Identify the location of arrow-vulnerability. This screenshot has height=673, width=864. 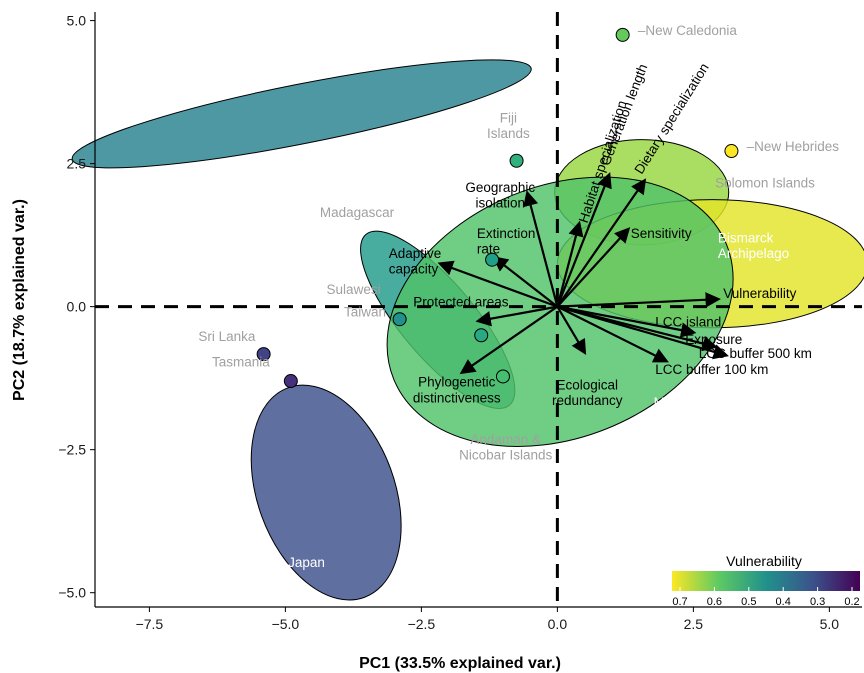
(639, 300).